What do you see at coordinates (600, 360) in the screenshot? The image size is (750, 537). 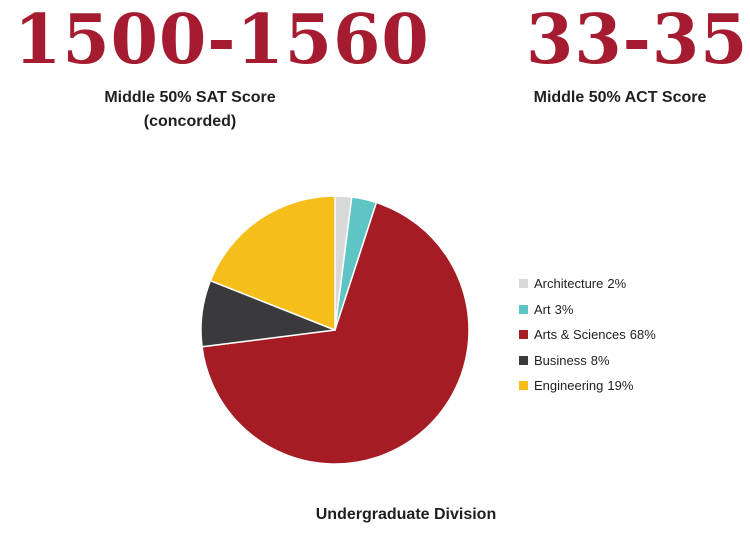 I see `legend-percent: 8%` at bounding box center [600, 360].